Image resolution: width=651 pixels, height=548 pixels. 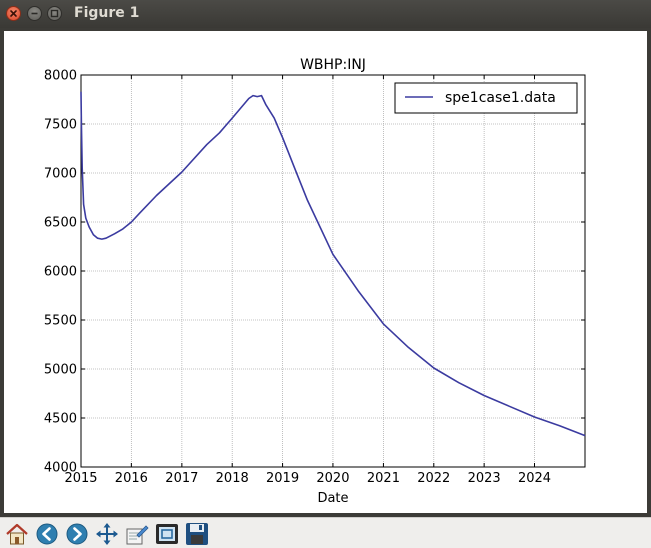 I want to click on save-button, so click(x=197, y=534).